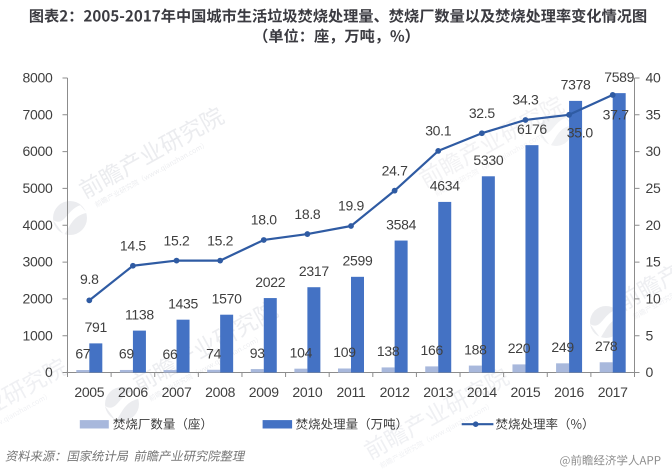 Image resolution: width=672 pixels, height=476 pixels. I want to click on svg-text: 74, so click(213, 353).